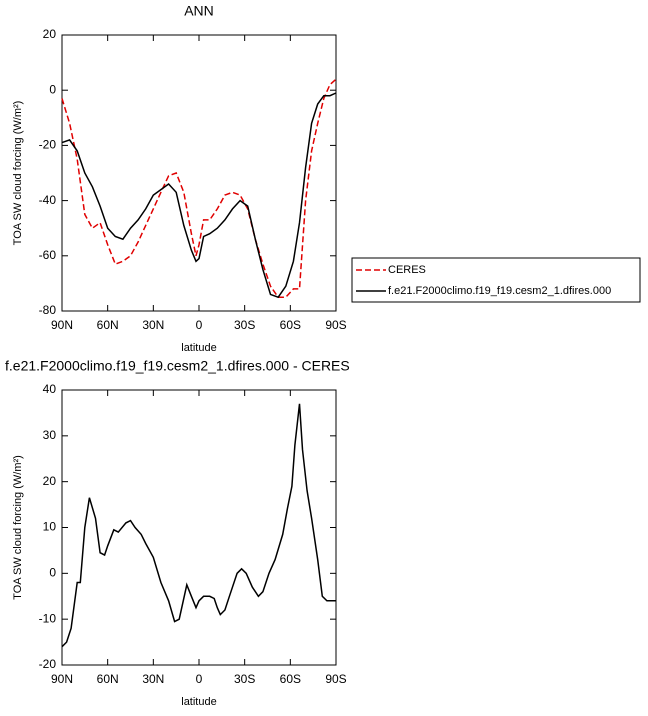  Describe the element at coordinates (407, 270) in the screenshot. I see `legend-label: CERES` at that location.